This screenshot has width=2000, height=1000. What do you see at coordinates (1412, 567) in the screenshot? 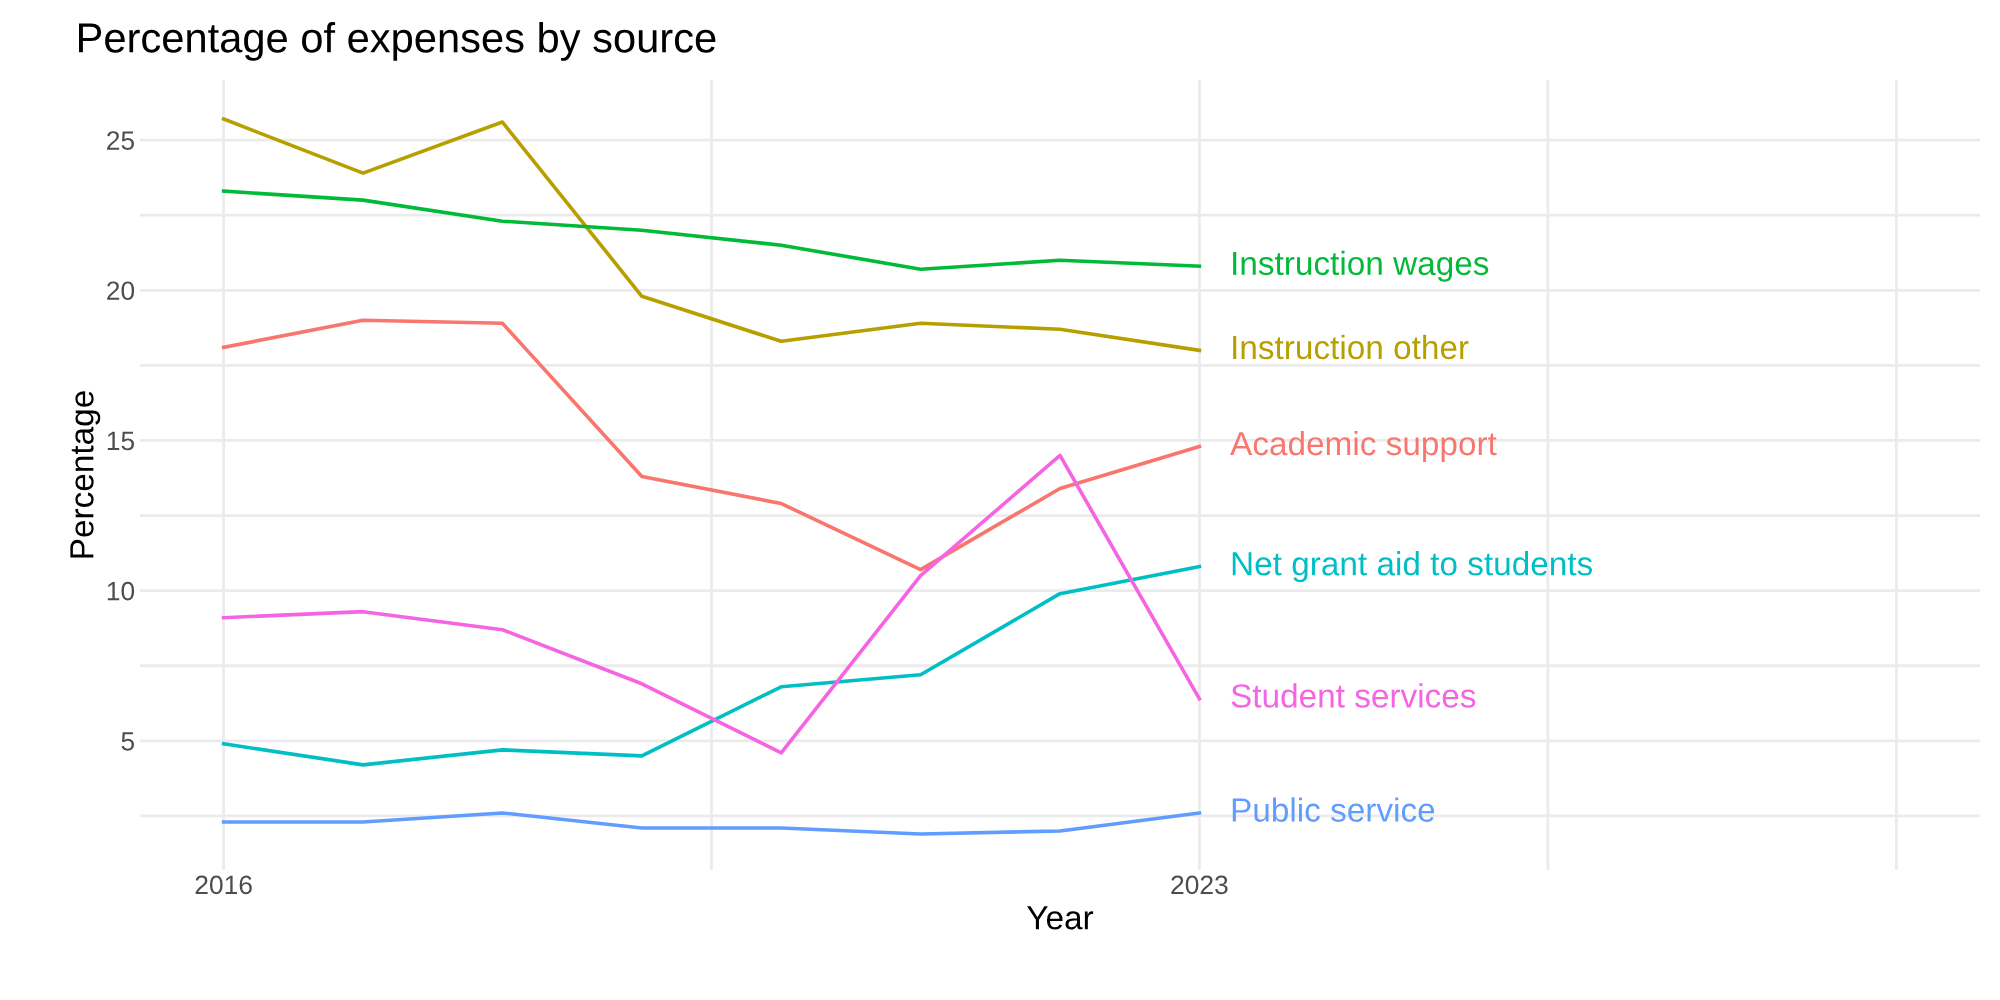
I see `series-label: Net grant aid to students` at bounding box center [1412, 567].